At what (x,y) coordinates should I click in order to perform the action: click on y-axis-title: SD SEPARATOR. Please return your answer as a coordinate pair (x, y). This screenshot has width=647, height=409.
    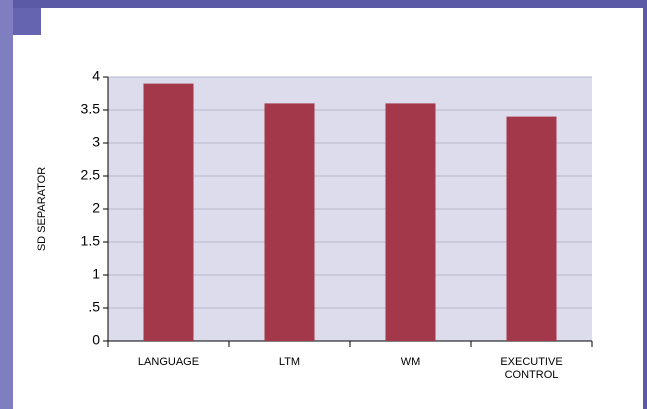
    Looking at the image, I should click on (42, 209).